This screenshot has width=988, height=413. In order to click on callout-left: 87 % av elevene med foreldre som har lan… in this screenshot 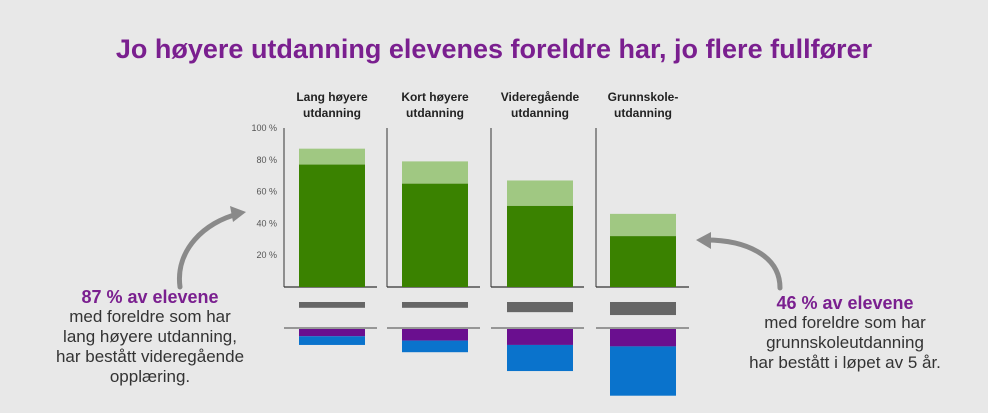, I will do `click(150, 337)`.